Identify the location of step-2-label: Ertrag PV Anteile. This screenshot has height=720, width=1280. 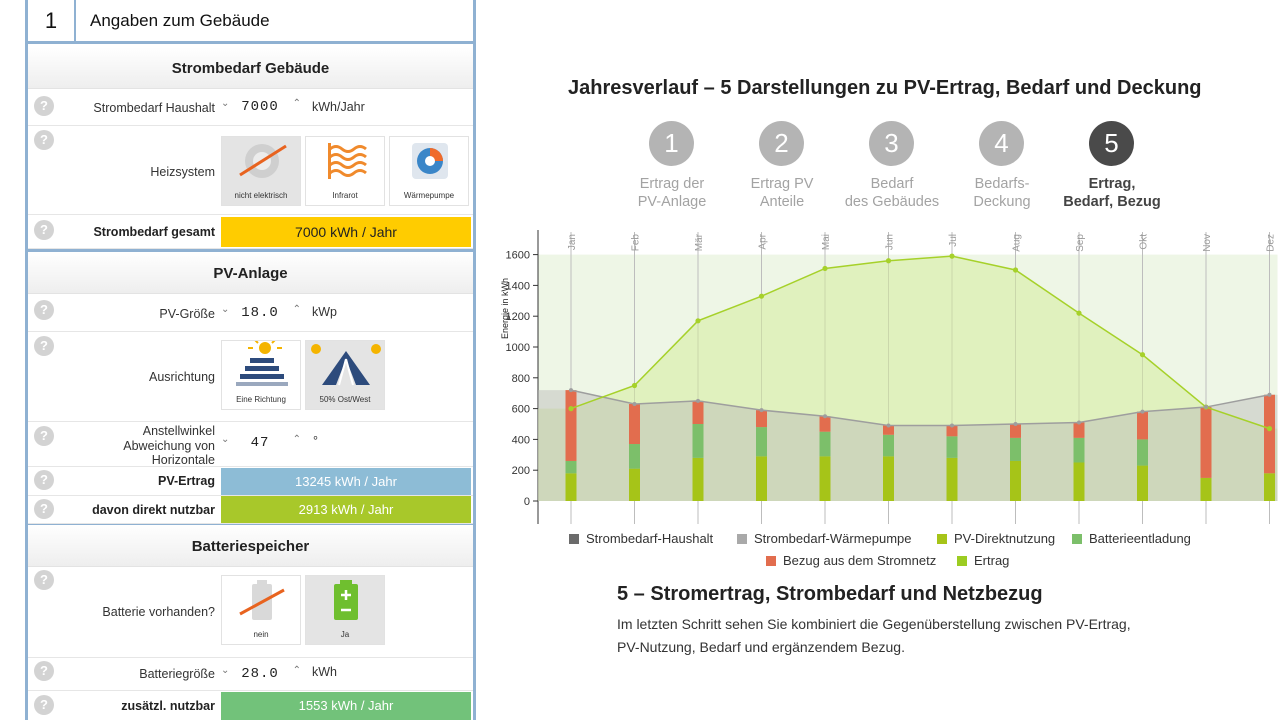
(782, 193).